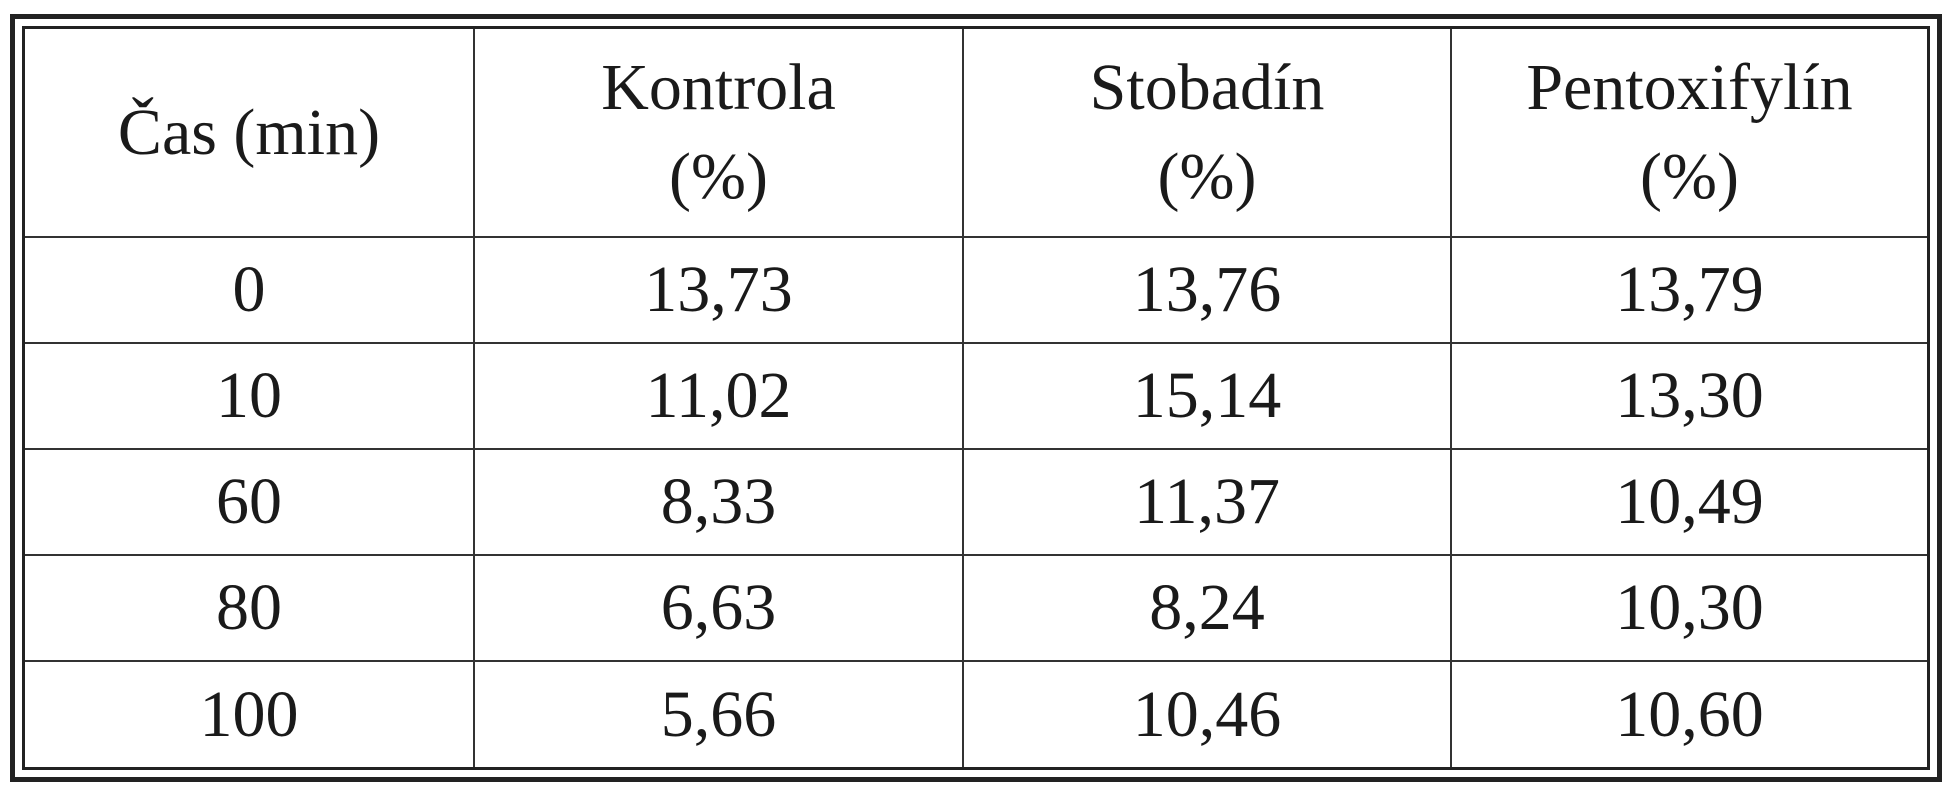  Describe the element at coordinates (1689, 88) in the screenshot. I see `header-label: Pentoxifylín` at that location.